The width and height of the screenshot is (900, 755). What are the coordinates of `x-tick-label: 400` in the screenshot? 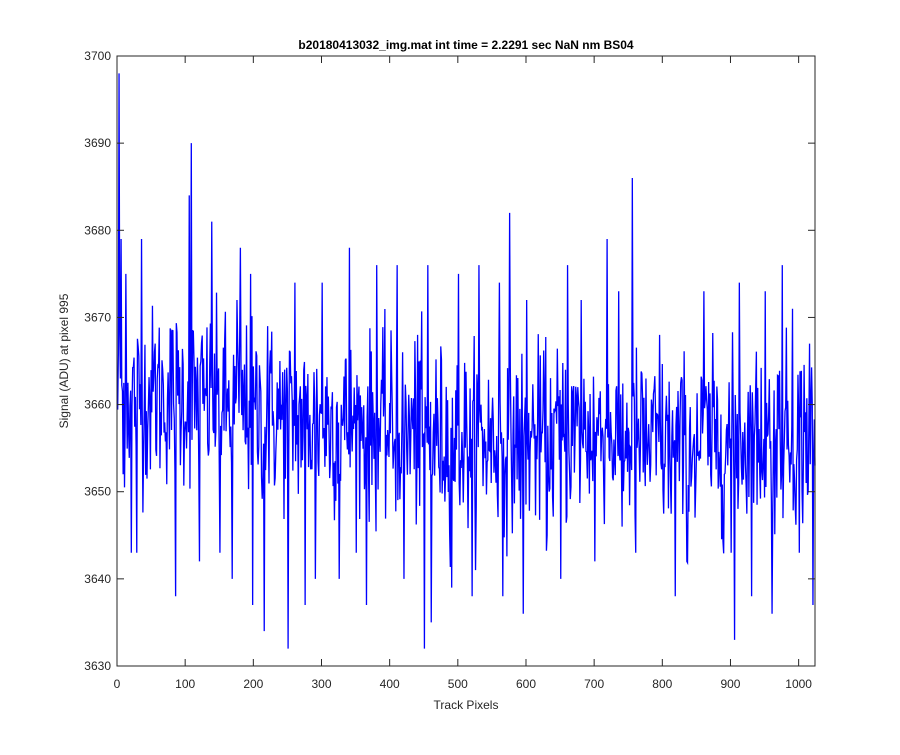 It's located at (390, 684).